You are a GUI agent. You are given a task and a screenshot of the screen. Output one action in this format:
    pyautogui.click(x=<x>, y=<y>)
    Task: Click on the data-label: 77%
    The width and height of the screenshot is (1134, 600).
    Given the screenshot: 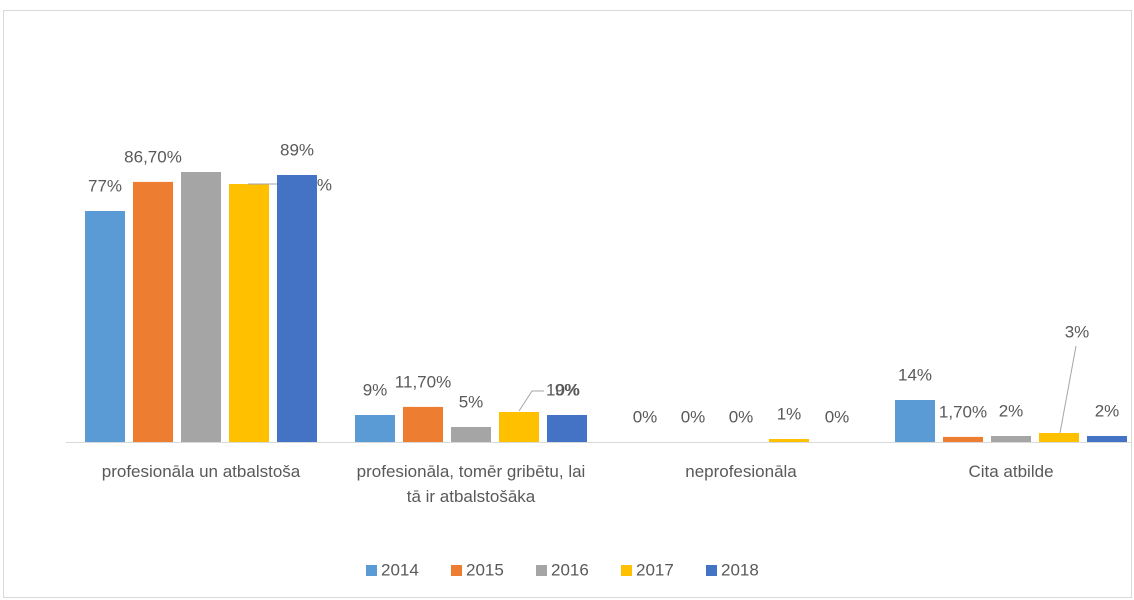 What is the action you would take?
    pyautogui.click(x=105, y=185)
    